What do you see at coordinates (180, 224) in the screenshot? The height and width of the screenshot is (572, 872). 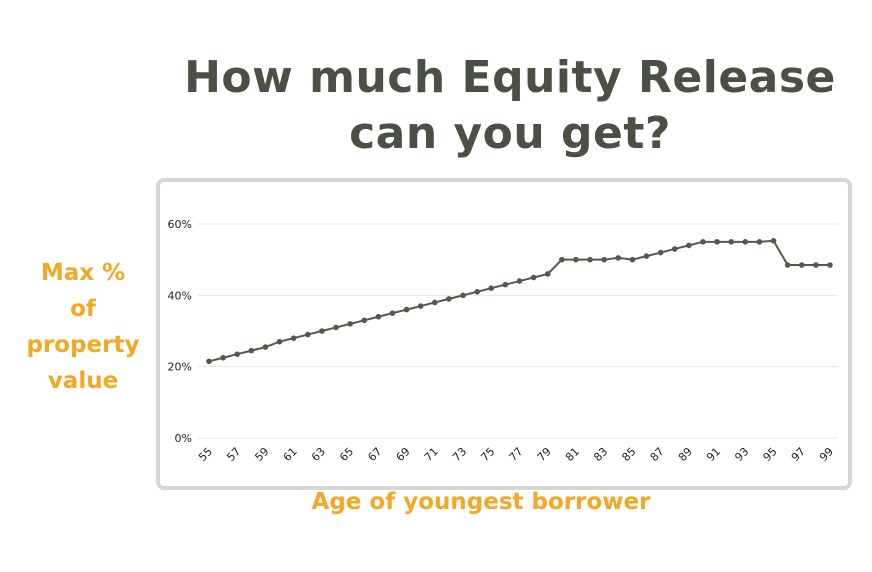 I see `y-tick-label: 60%` at bounding box center [180, 224].